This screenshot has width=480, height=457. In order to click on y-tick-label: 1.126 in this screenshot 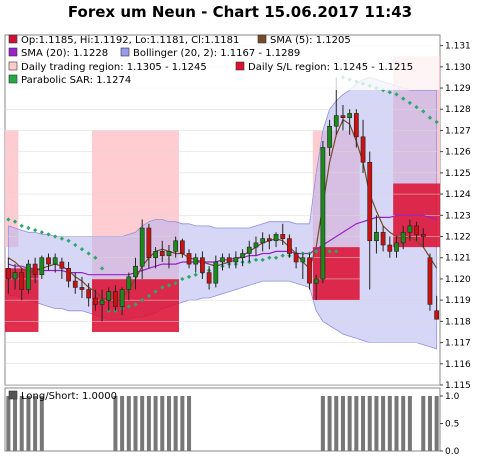, I will do `click(458, 153)`.